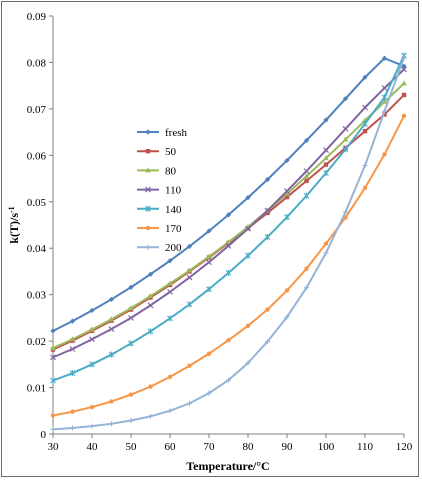 The width and height of the screenshot is (422, 480). I want to click on legend-label: 140, so click(173, 210).